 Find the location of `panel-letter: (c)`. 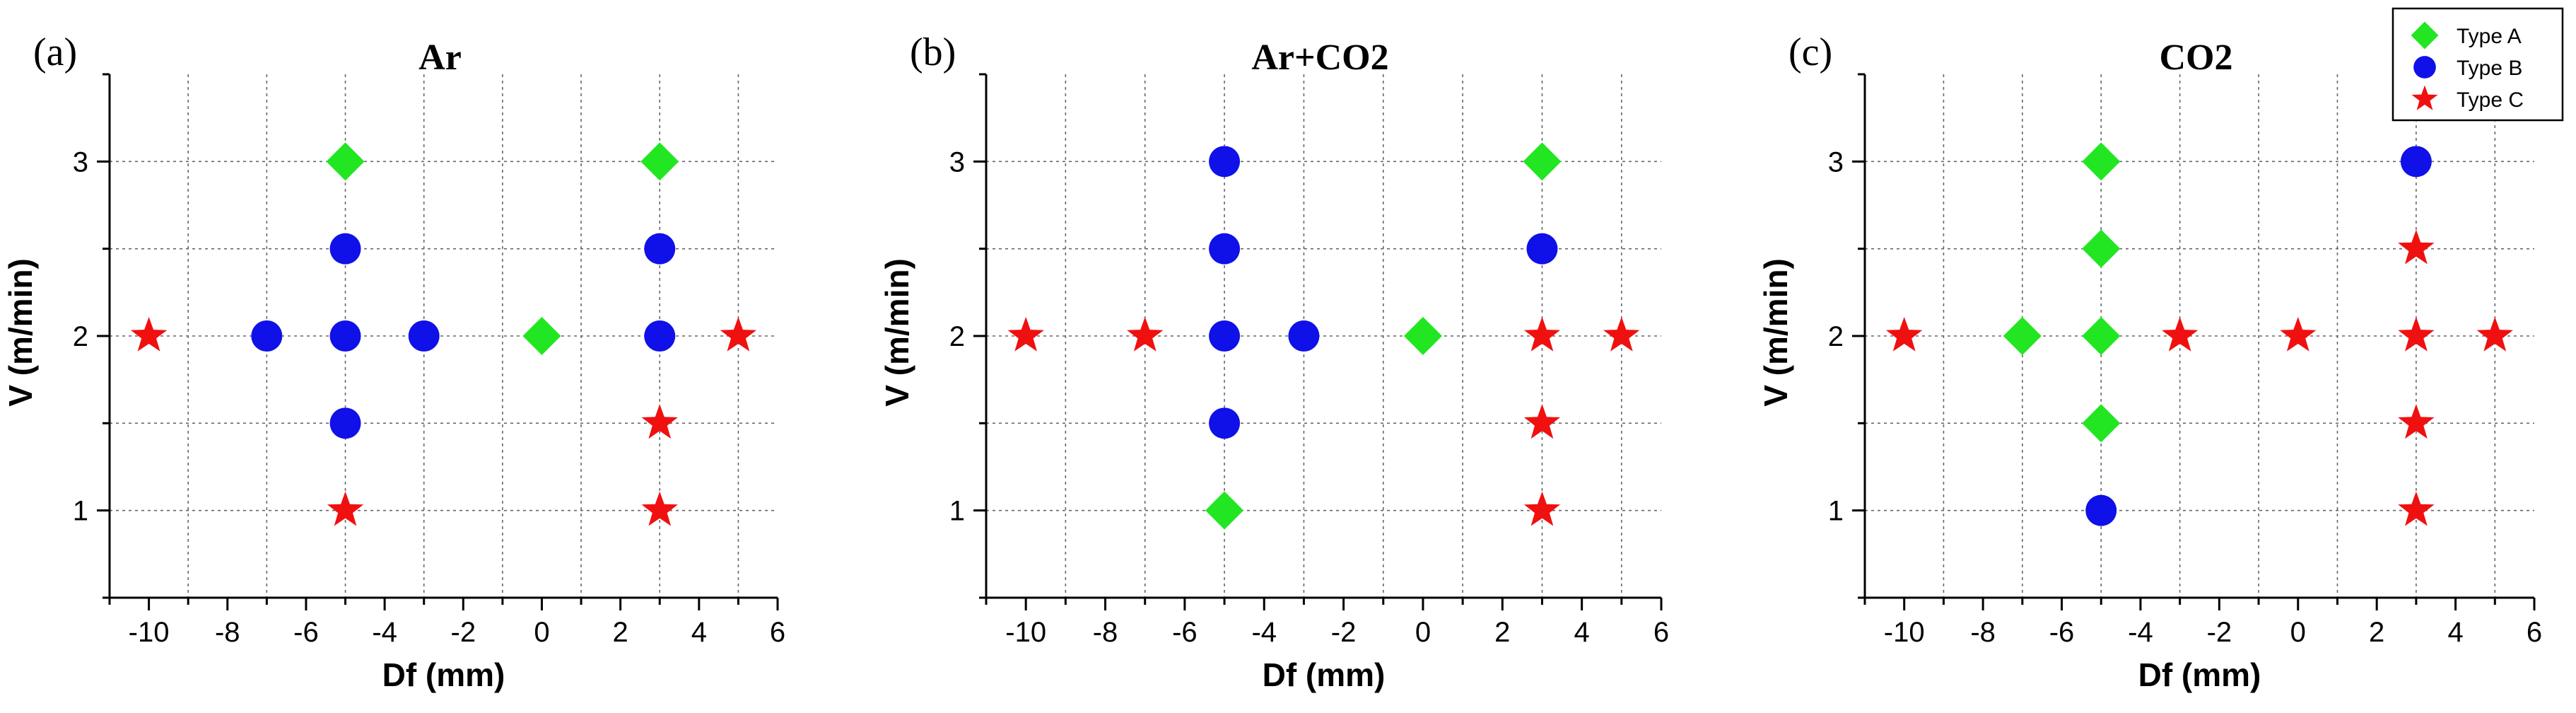

panel-letter: (c) is located at coordinates (1810, 52).